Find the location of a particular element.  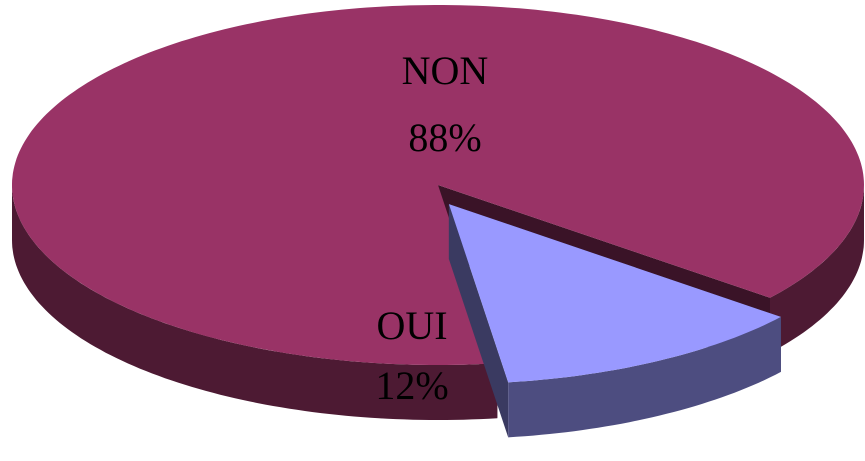

slice is located at coordinates (614, 293).